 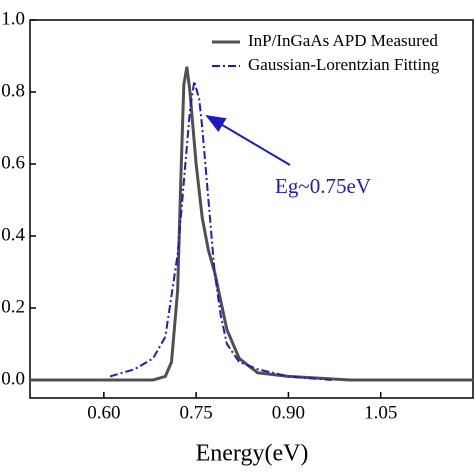 I want to click on annotation-arrow, so click(x=248, y=140).